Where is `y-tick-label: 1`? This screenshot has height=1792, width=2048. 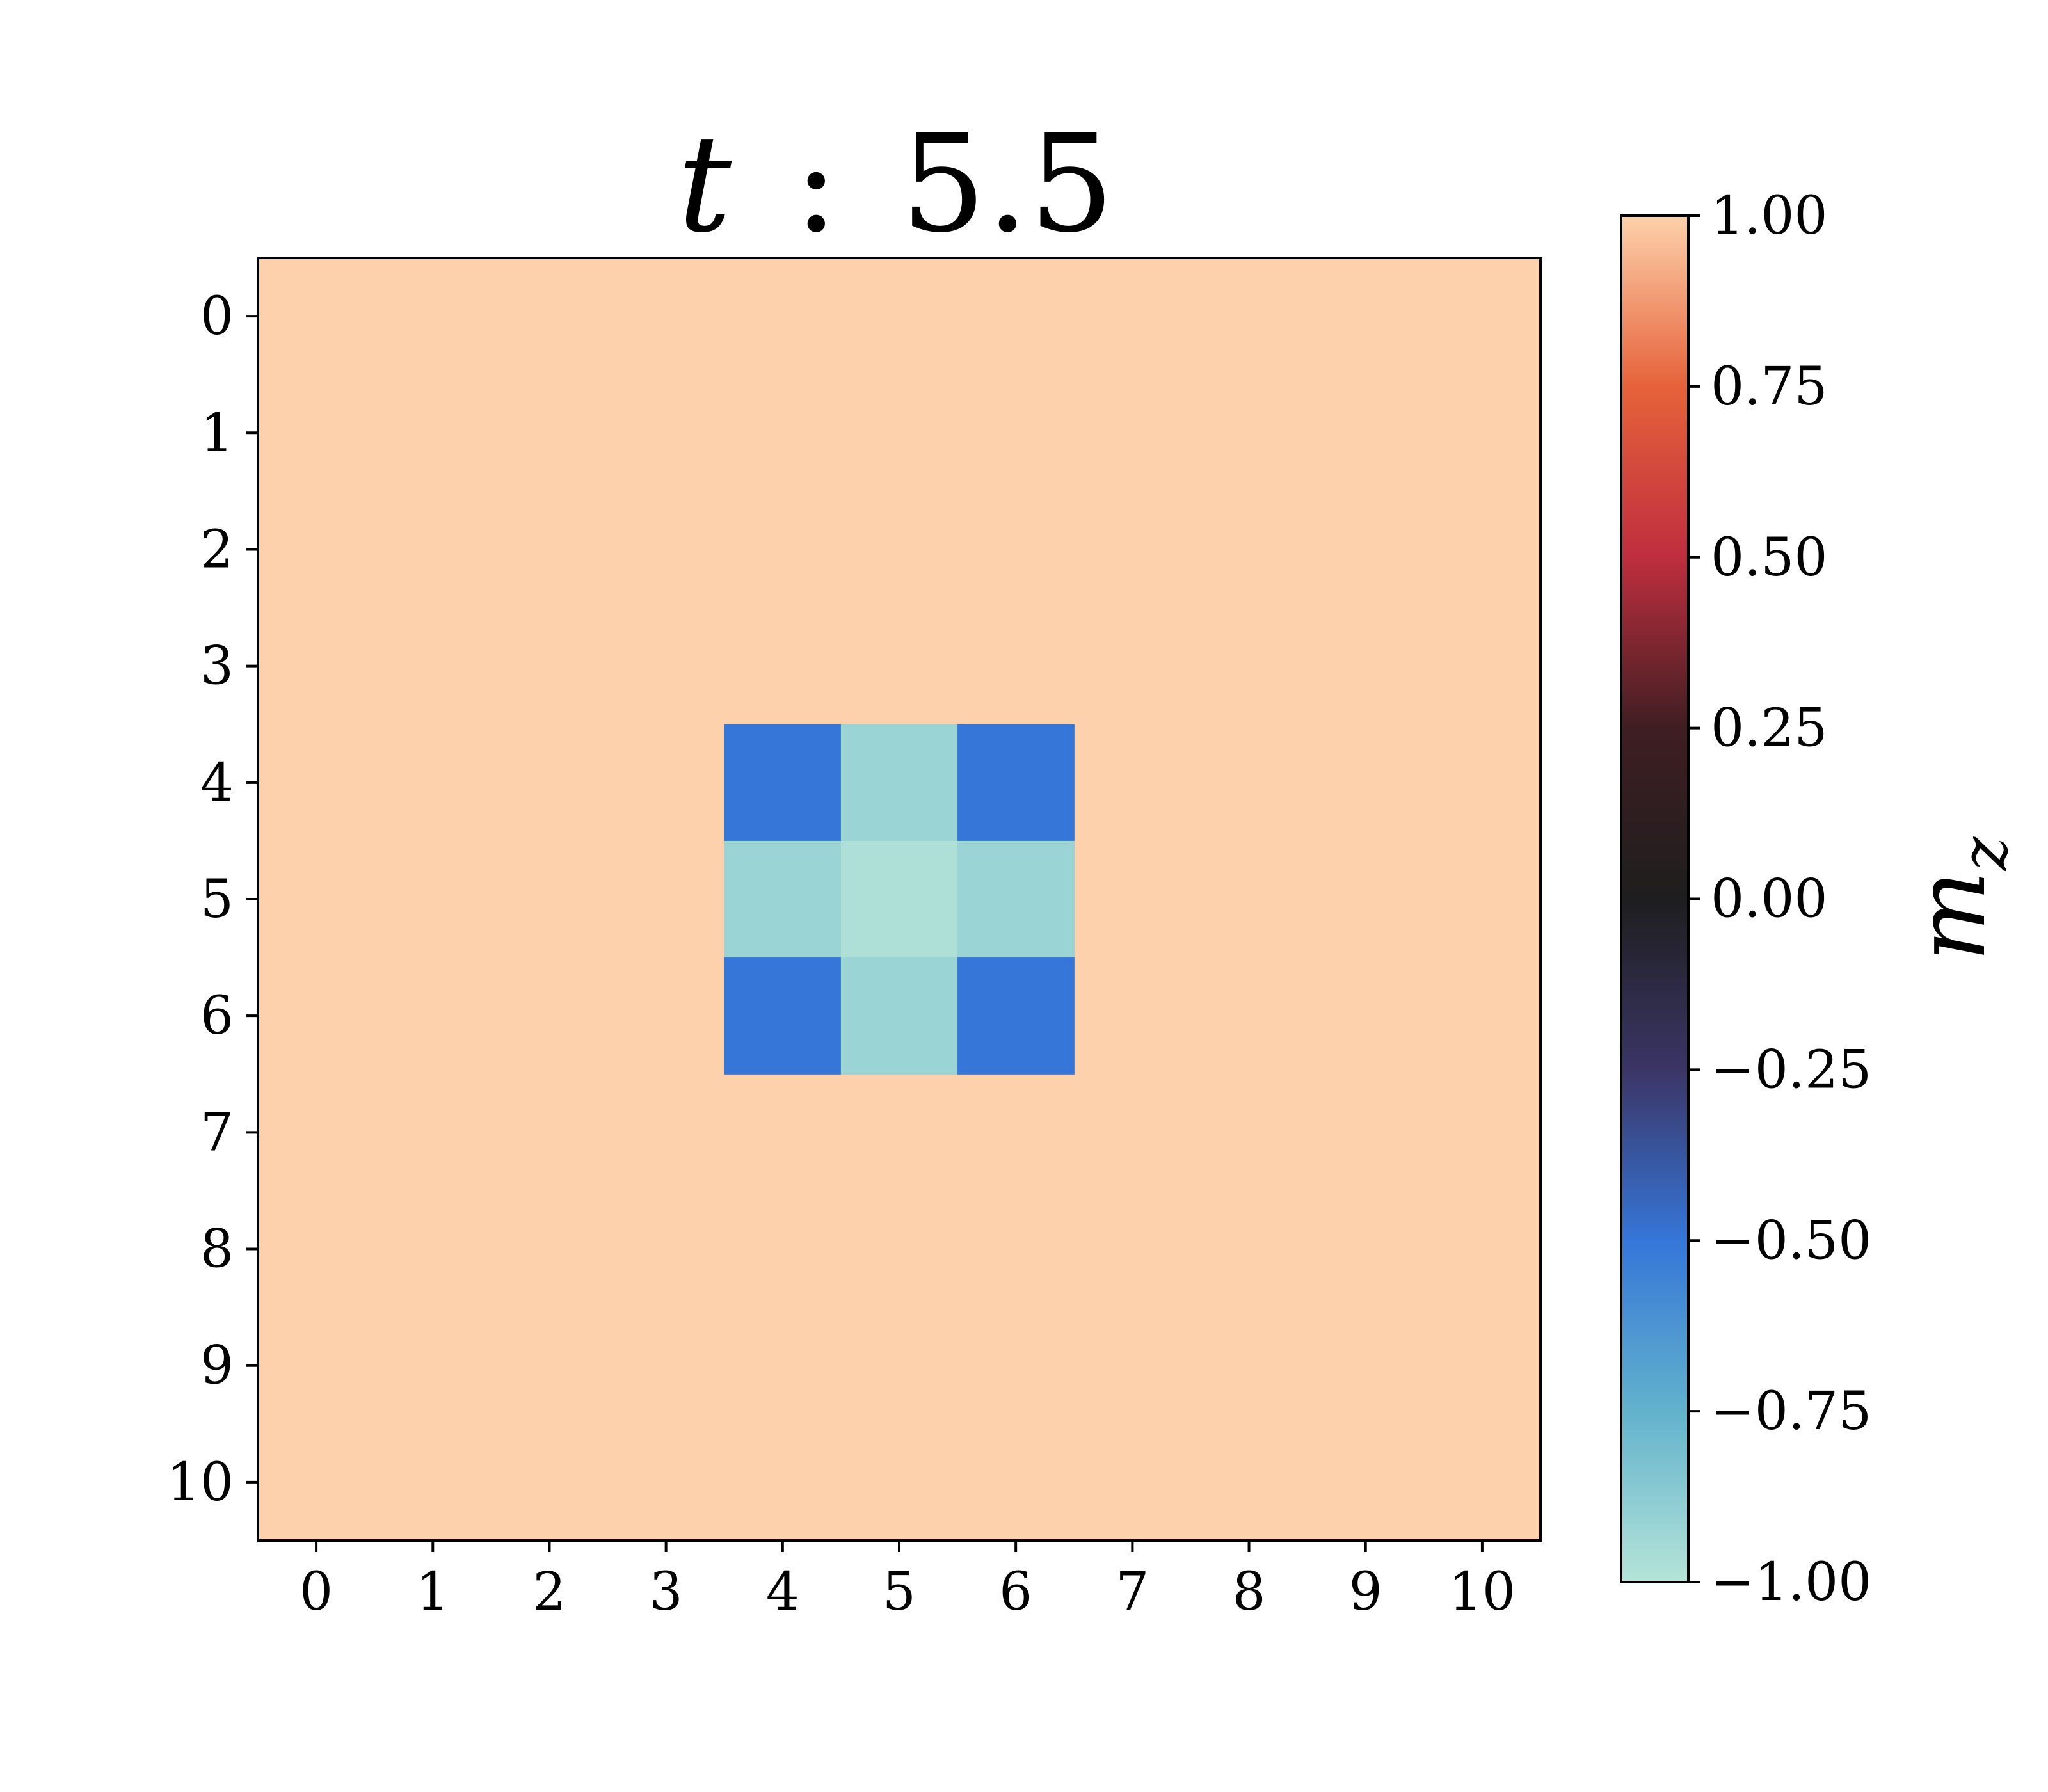
y-tick-label: 1 is located at coordinates (217, 433).